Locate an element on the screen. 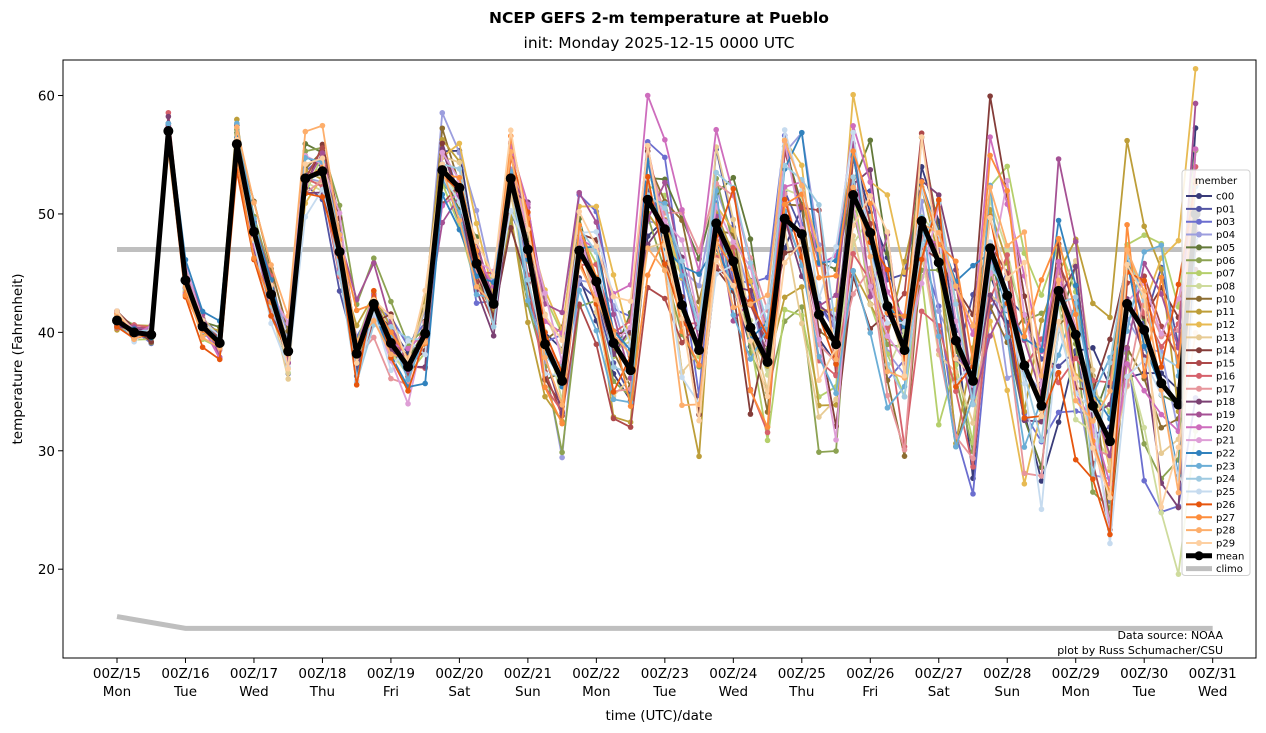 The image size is (1266, 733). legend-label: p10 is located at coordinates (1225, 299).